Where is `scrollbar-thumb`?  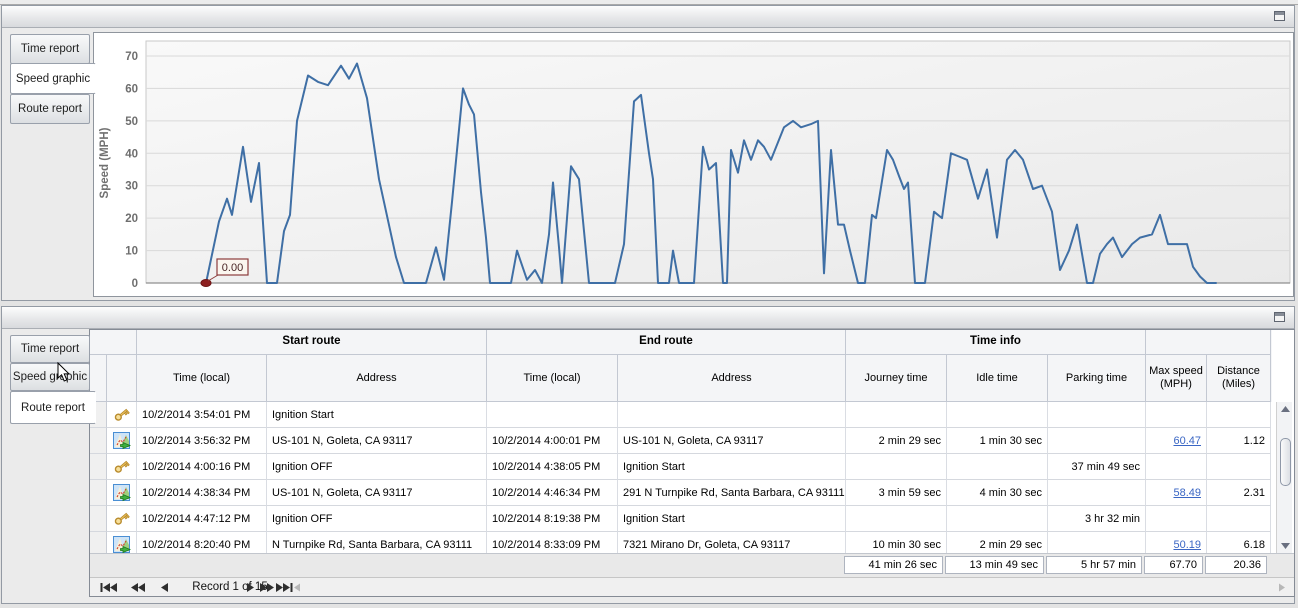
scrollbar-thumb is located at coordinates (1285, 462).